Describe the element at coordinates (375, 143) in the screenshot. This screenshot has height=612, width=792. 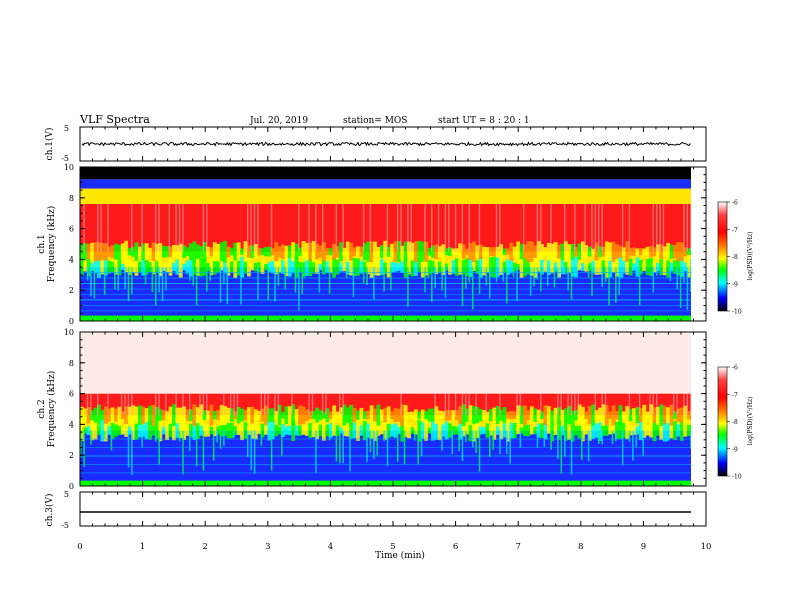
I see `ch1-waveform-panel: 5 -5 ch.1(V)` at that location.